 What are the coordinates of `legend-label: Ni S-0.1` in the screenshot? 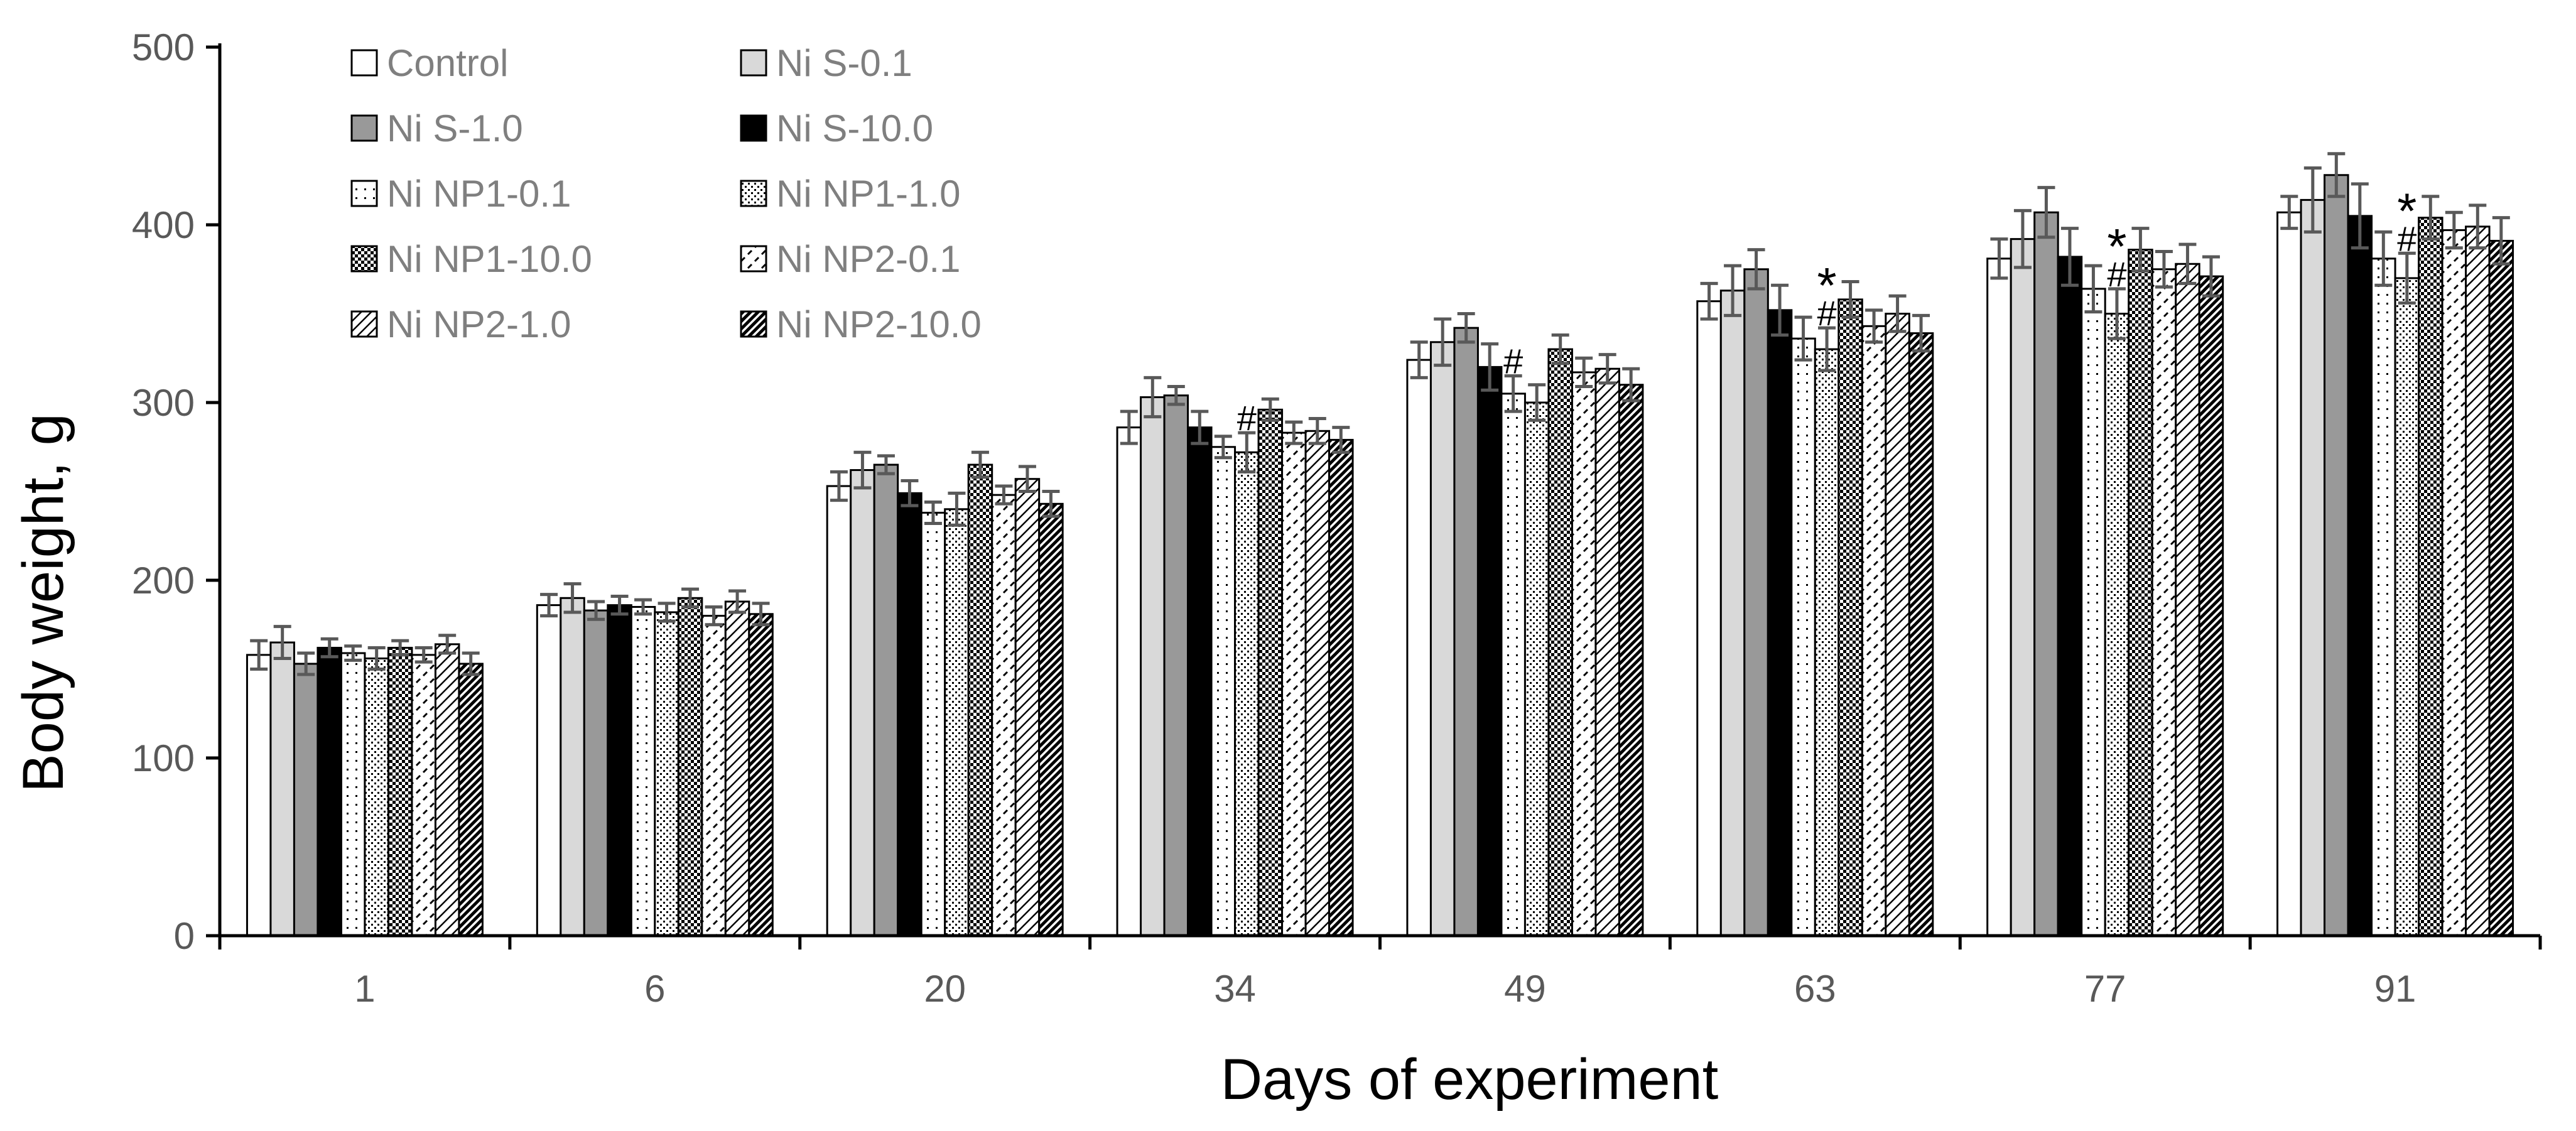 It's located at (844, 63).